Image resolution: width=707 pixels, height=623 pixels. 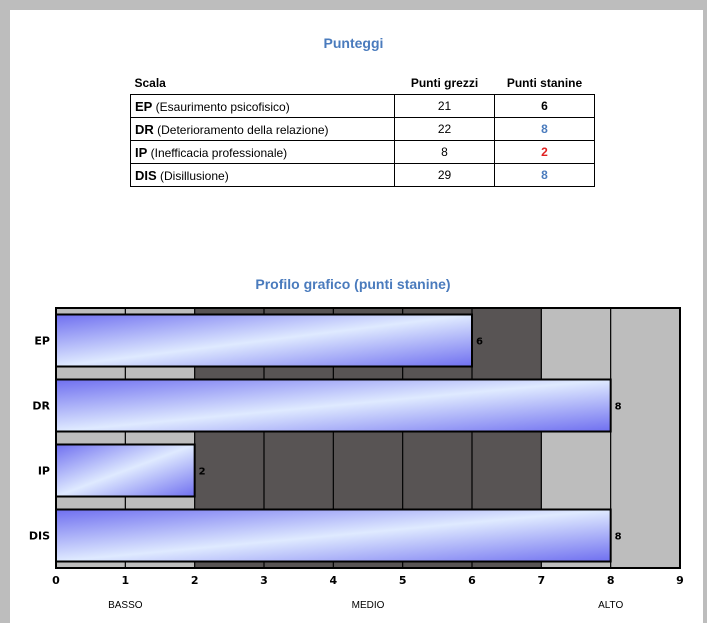 What do you see at coordinates (126, 580) in the screenshot?
I see `x-tick-label: 1` at bounding box center [126, 580].